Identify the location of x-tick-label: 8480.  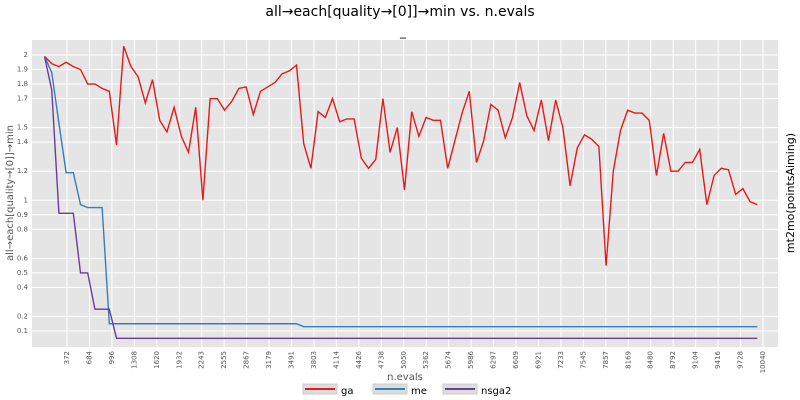
(651, 360).